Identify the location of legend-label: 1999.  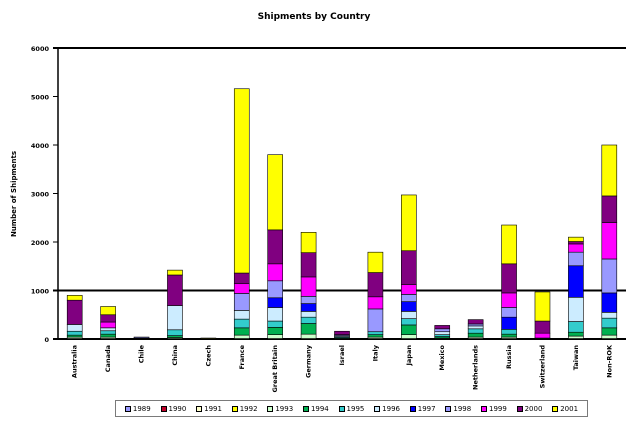
(497, 408).